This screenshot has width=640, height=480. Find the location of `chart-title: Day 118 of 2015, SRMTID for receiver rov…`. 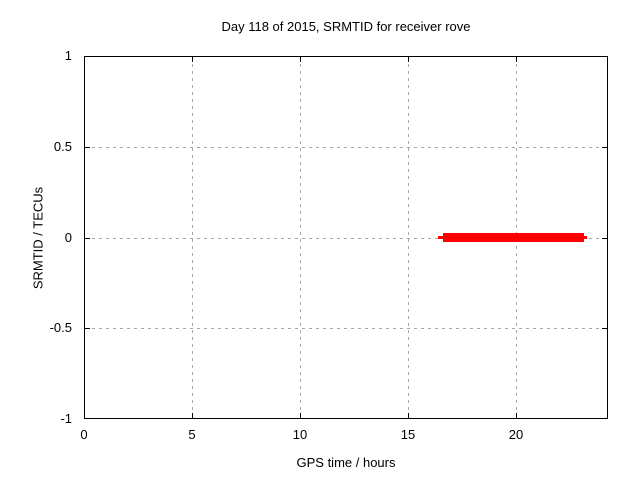

chart-title: Day 118 of 2015, SRMTID for receiver rov… is located at coordinates (346, 26).